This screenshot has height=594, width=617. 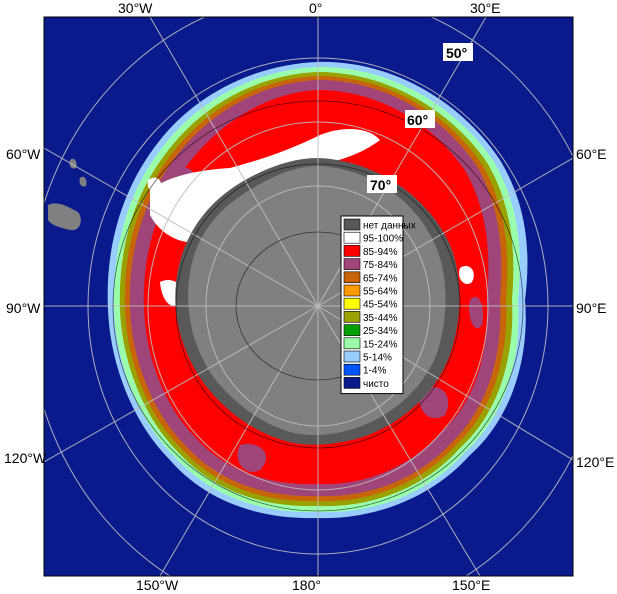 What do you see at coordinates (135, 8) in the screenshot?
I see `lon-label-30w-top: 30°W` at bounding box center [135, 8].